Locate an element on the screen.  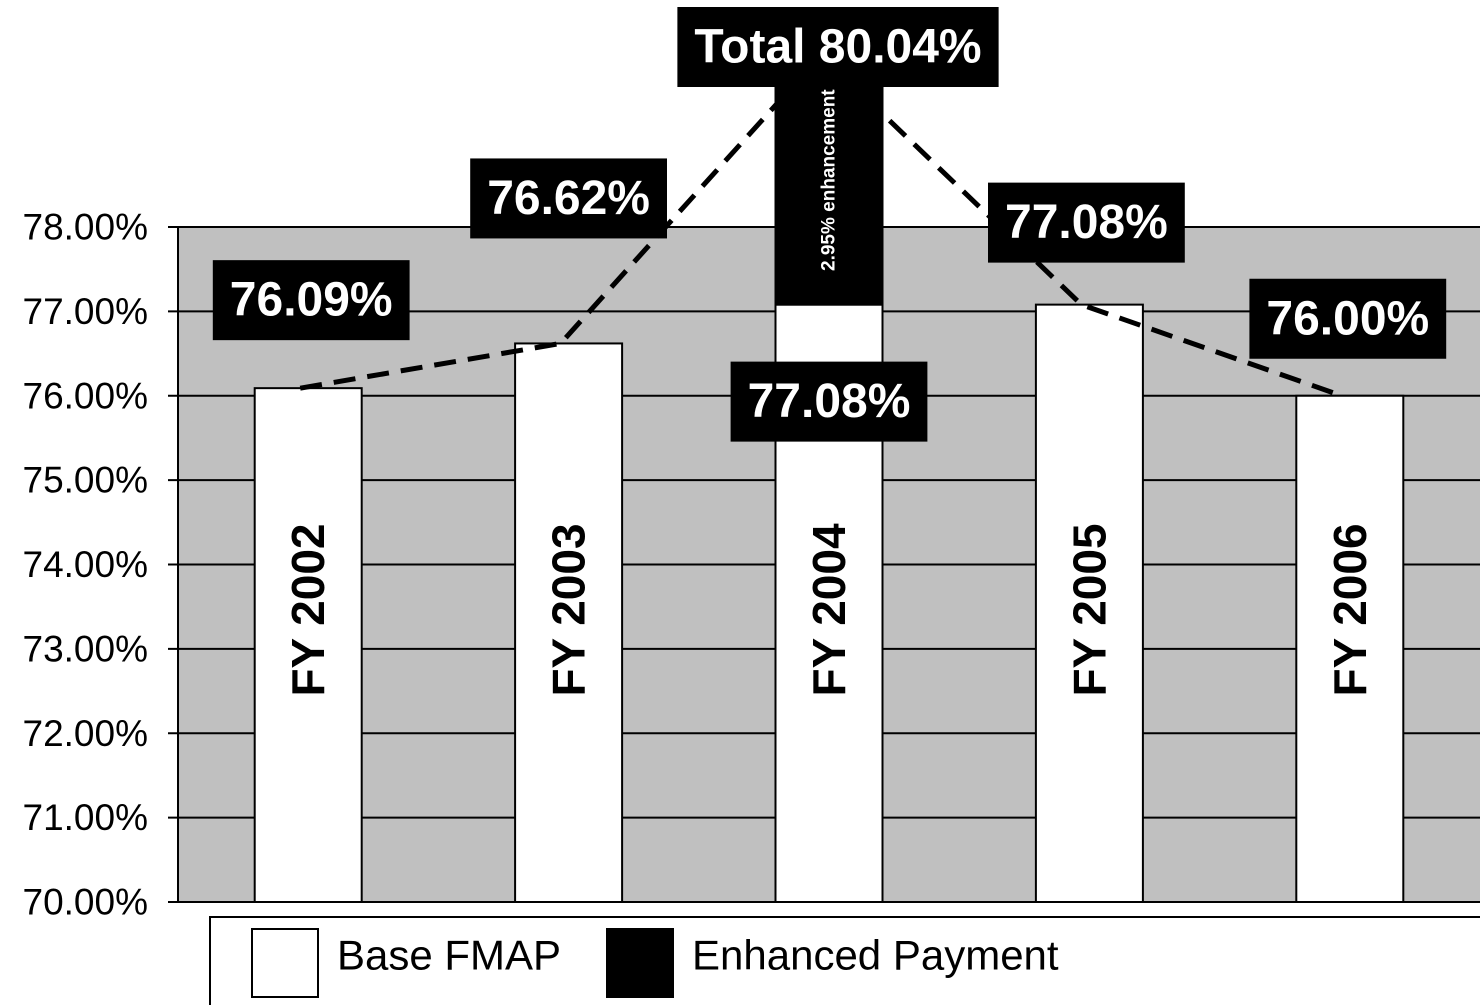
enhancement-label: 2.95% enhancement is located at coordinates (829, 180).